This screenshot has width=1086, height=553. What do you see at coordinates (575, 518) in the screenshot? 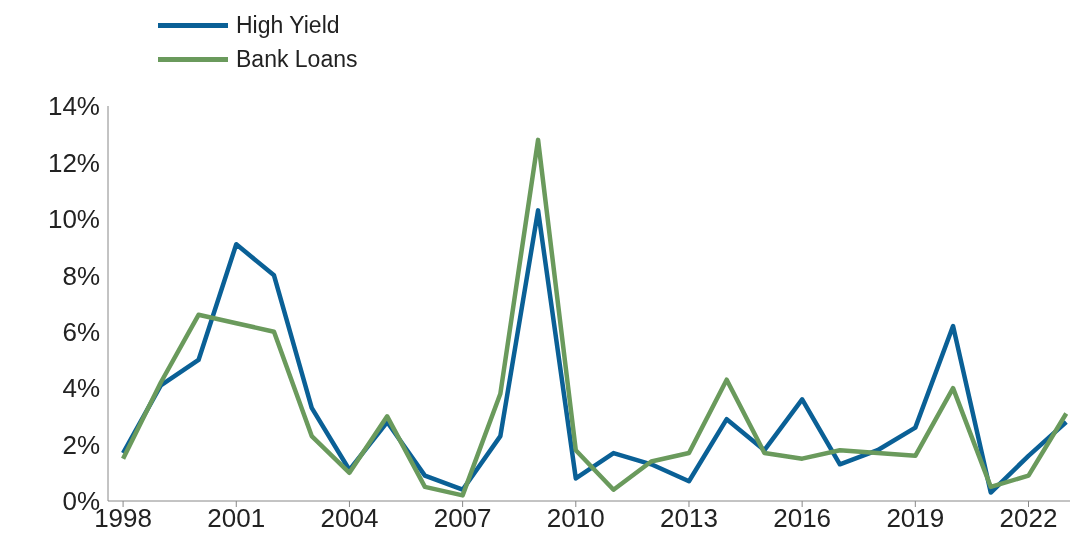
I see `x-tick-label: 2010` at bounding box center [575, 518].